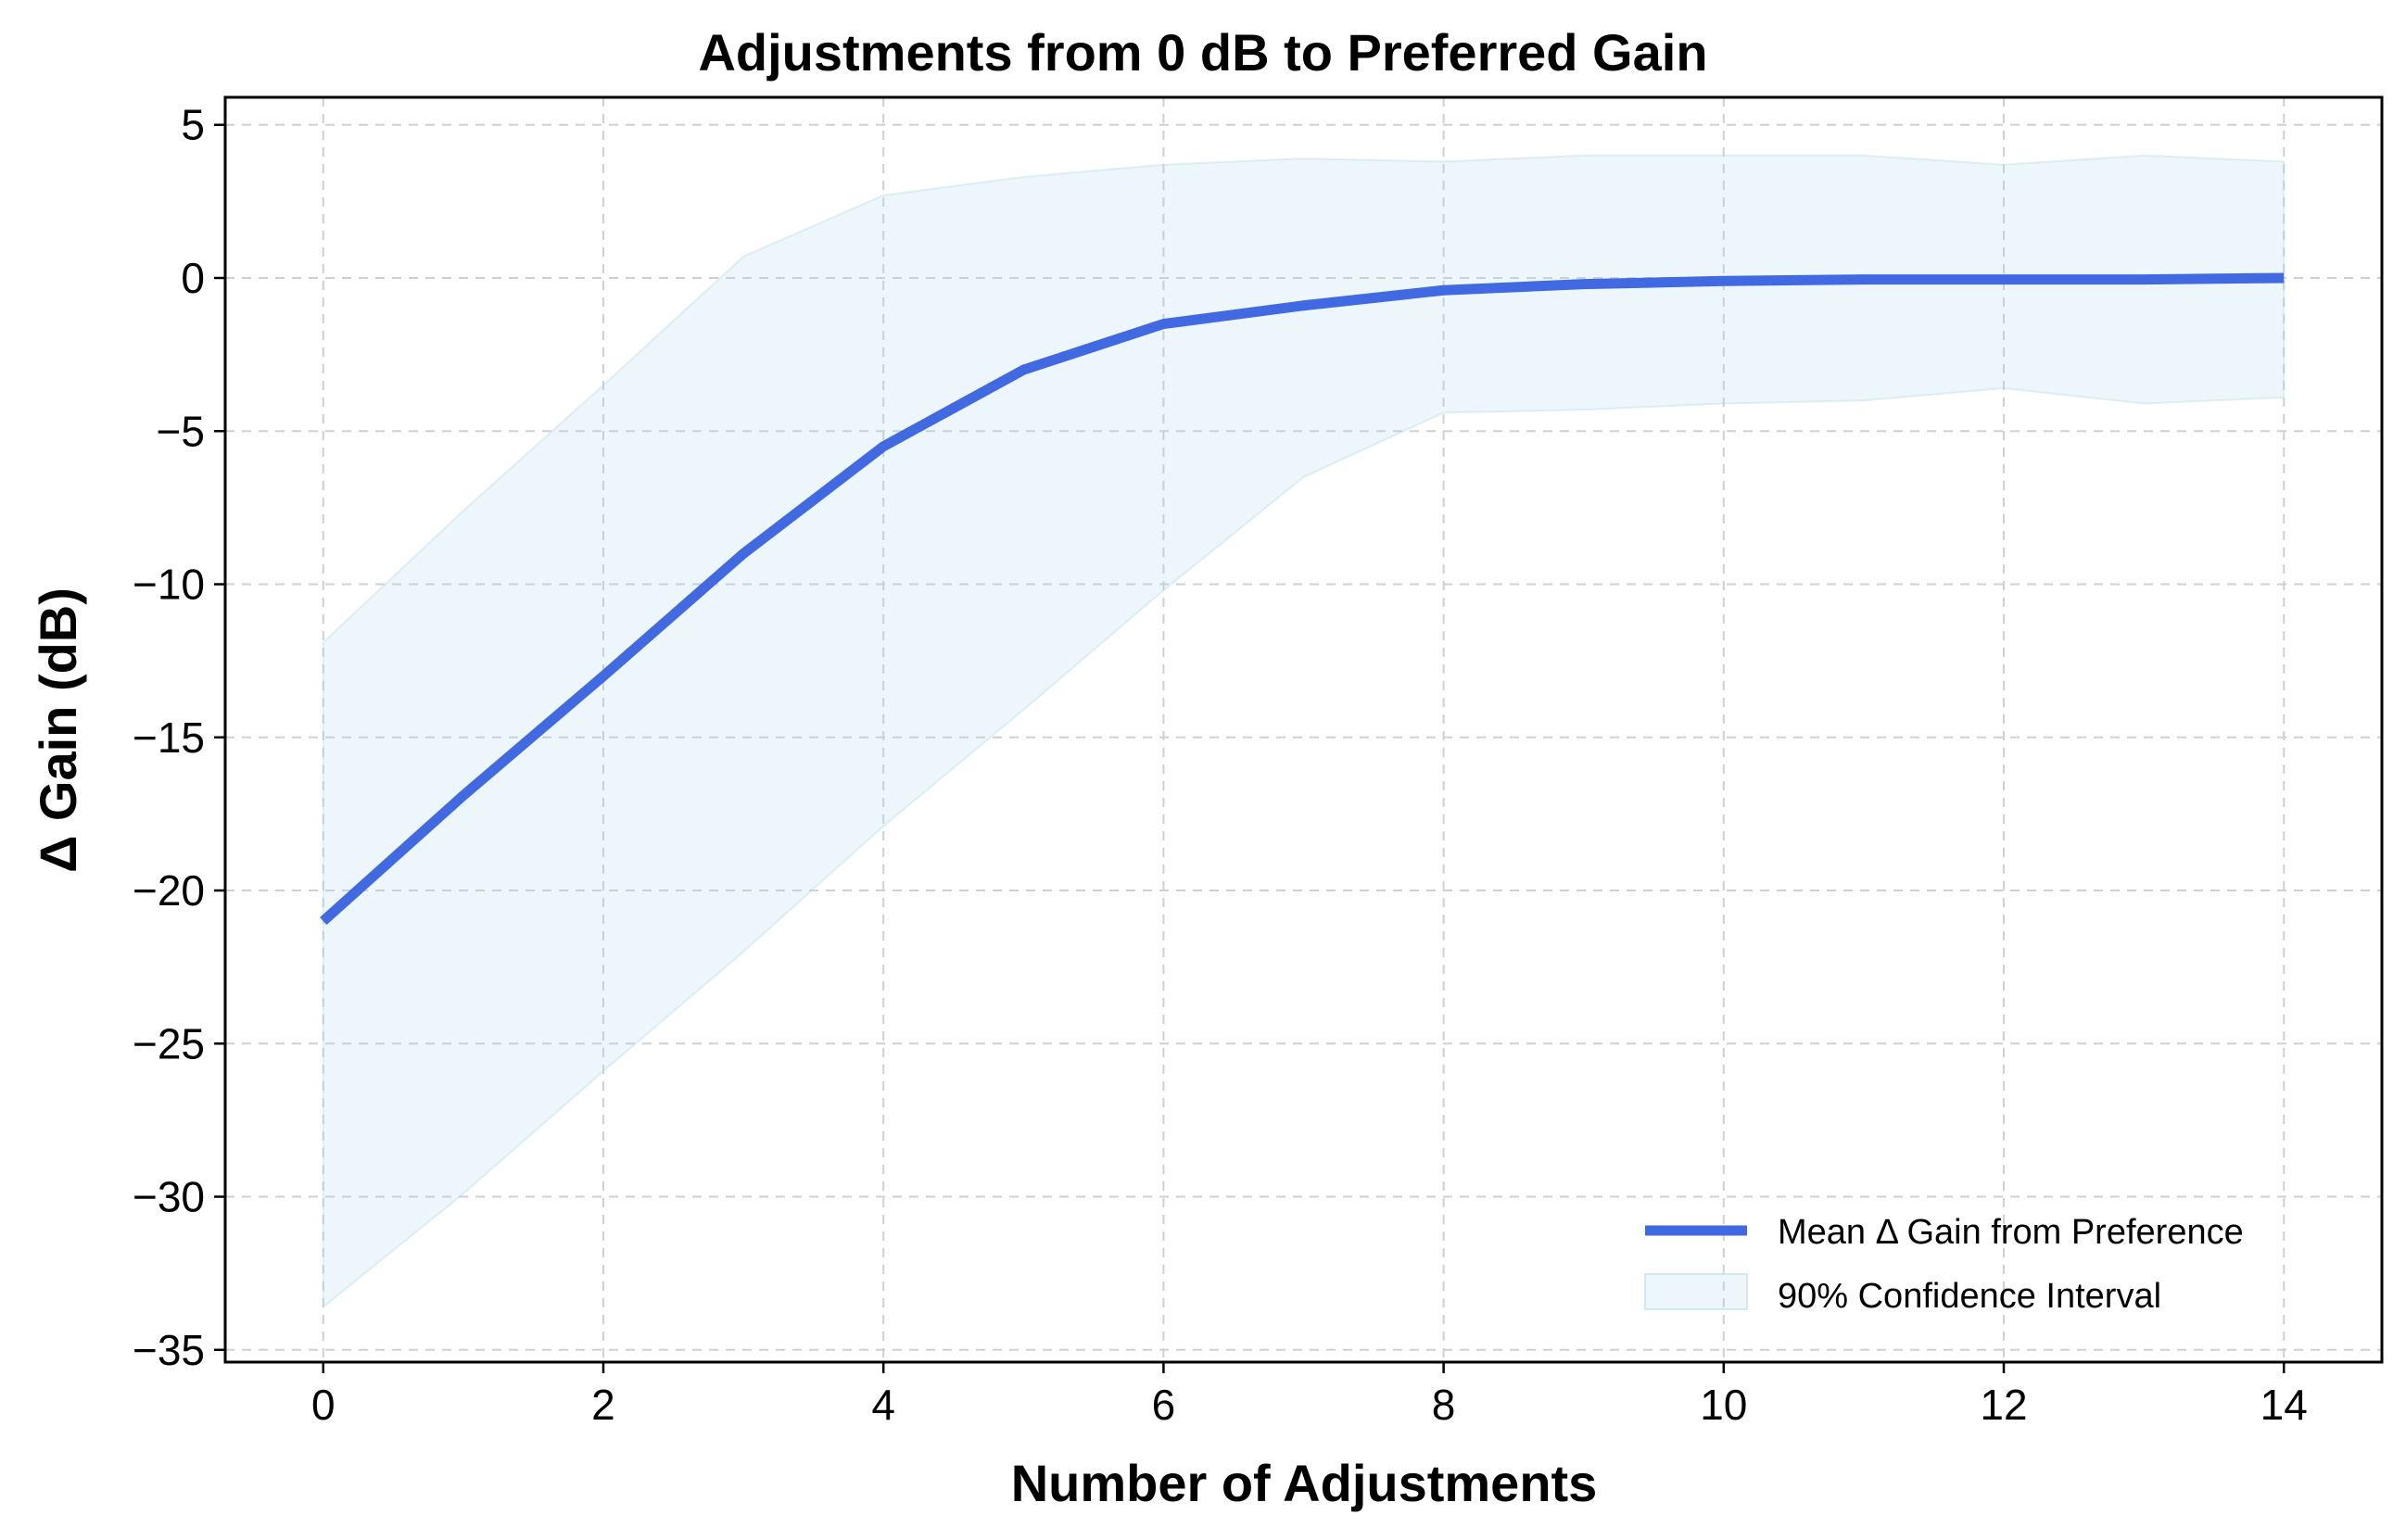 This screenshot has width=2406, height=1540. Describe the element at coordinates (1696, 1292) in the screenshot. I see `legend-band-swatch` at that location.